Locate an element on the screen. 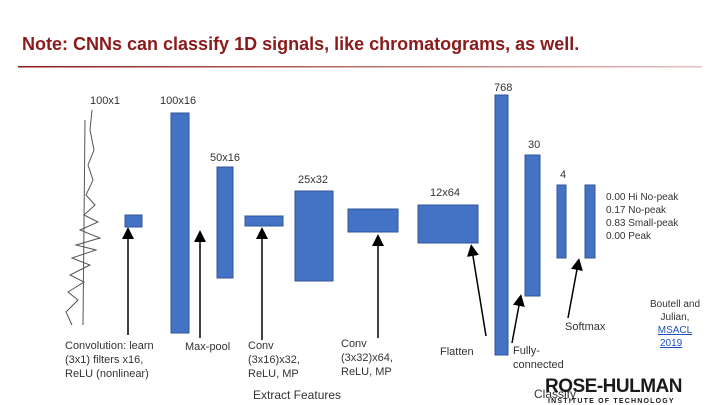 This screenshot has width=720, height=405. caption: ReLU (nonlinear) is located at coordinates (107, 374).